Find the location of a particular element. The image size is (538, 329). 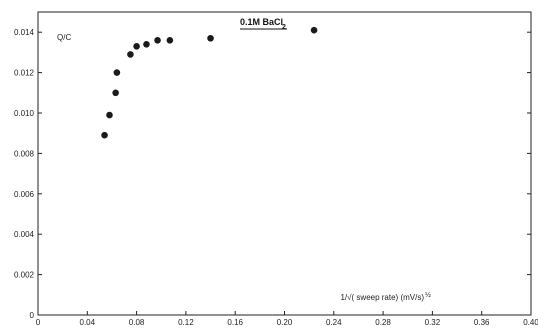

x-axis-label: 1/√( sweep rate) (mV/s) is located at coordinates (382, 297).